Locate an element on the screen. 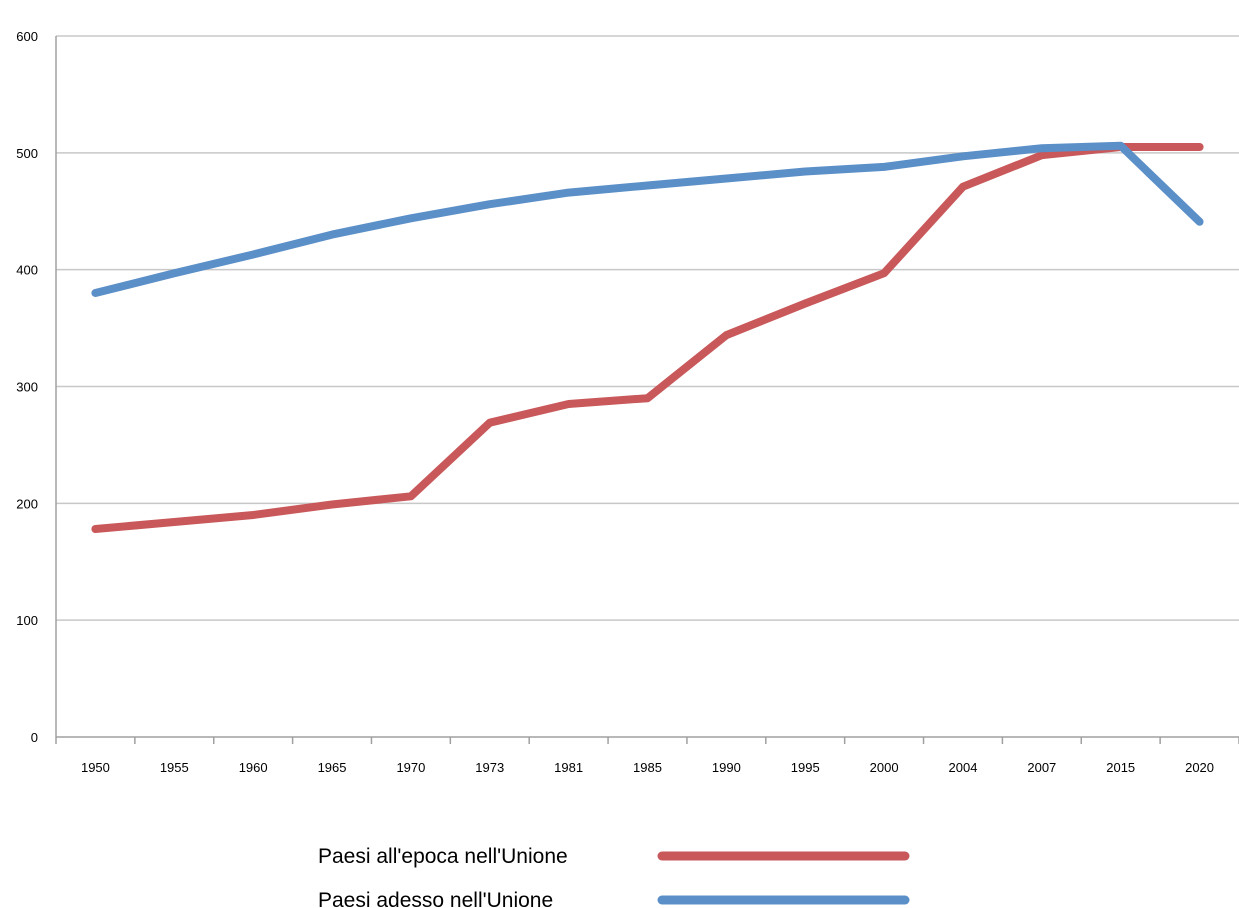 The width and height of the screenshot is (1239, 908). y-tick-label: 200 is located at coordinates (27, 503).